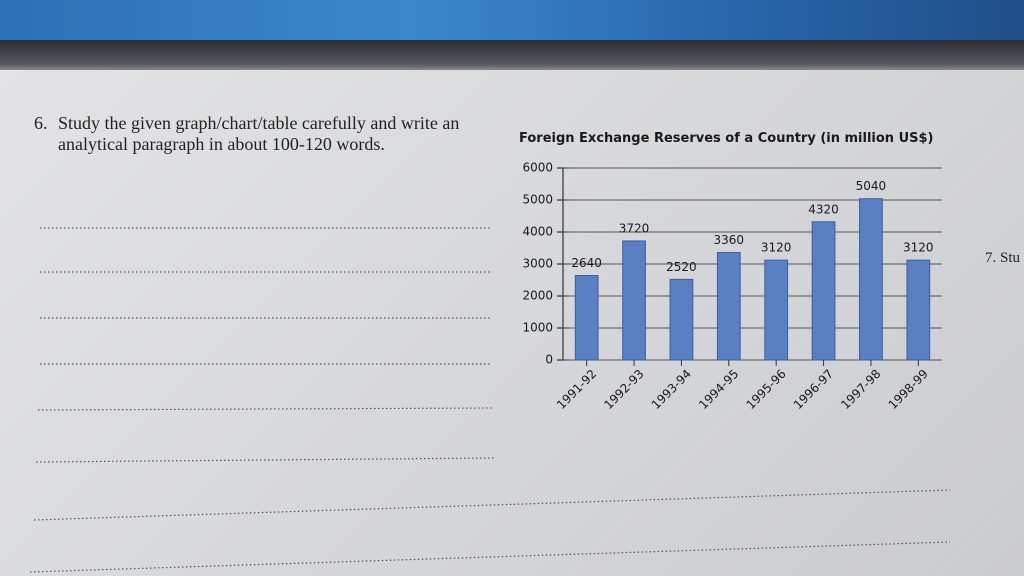  What do you see at coordinates (813, 389) in the screenshot?
I see `x-tick-label: 1996-97` at bounding box center [813, 389].